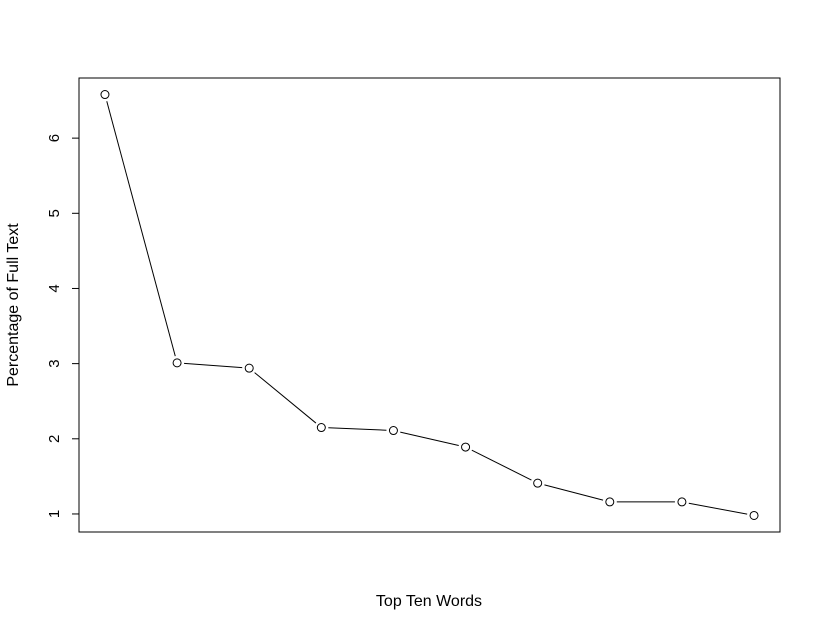 This screenshot has height=630, width=820. I want to click on y-tick-label: 3, so click(54, 363).